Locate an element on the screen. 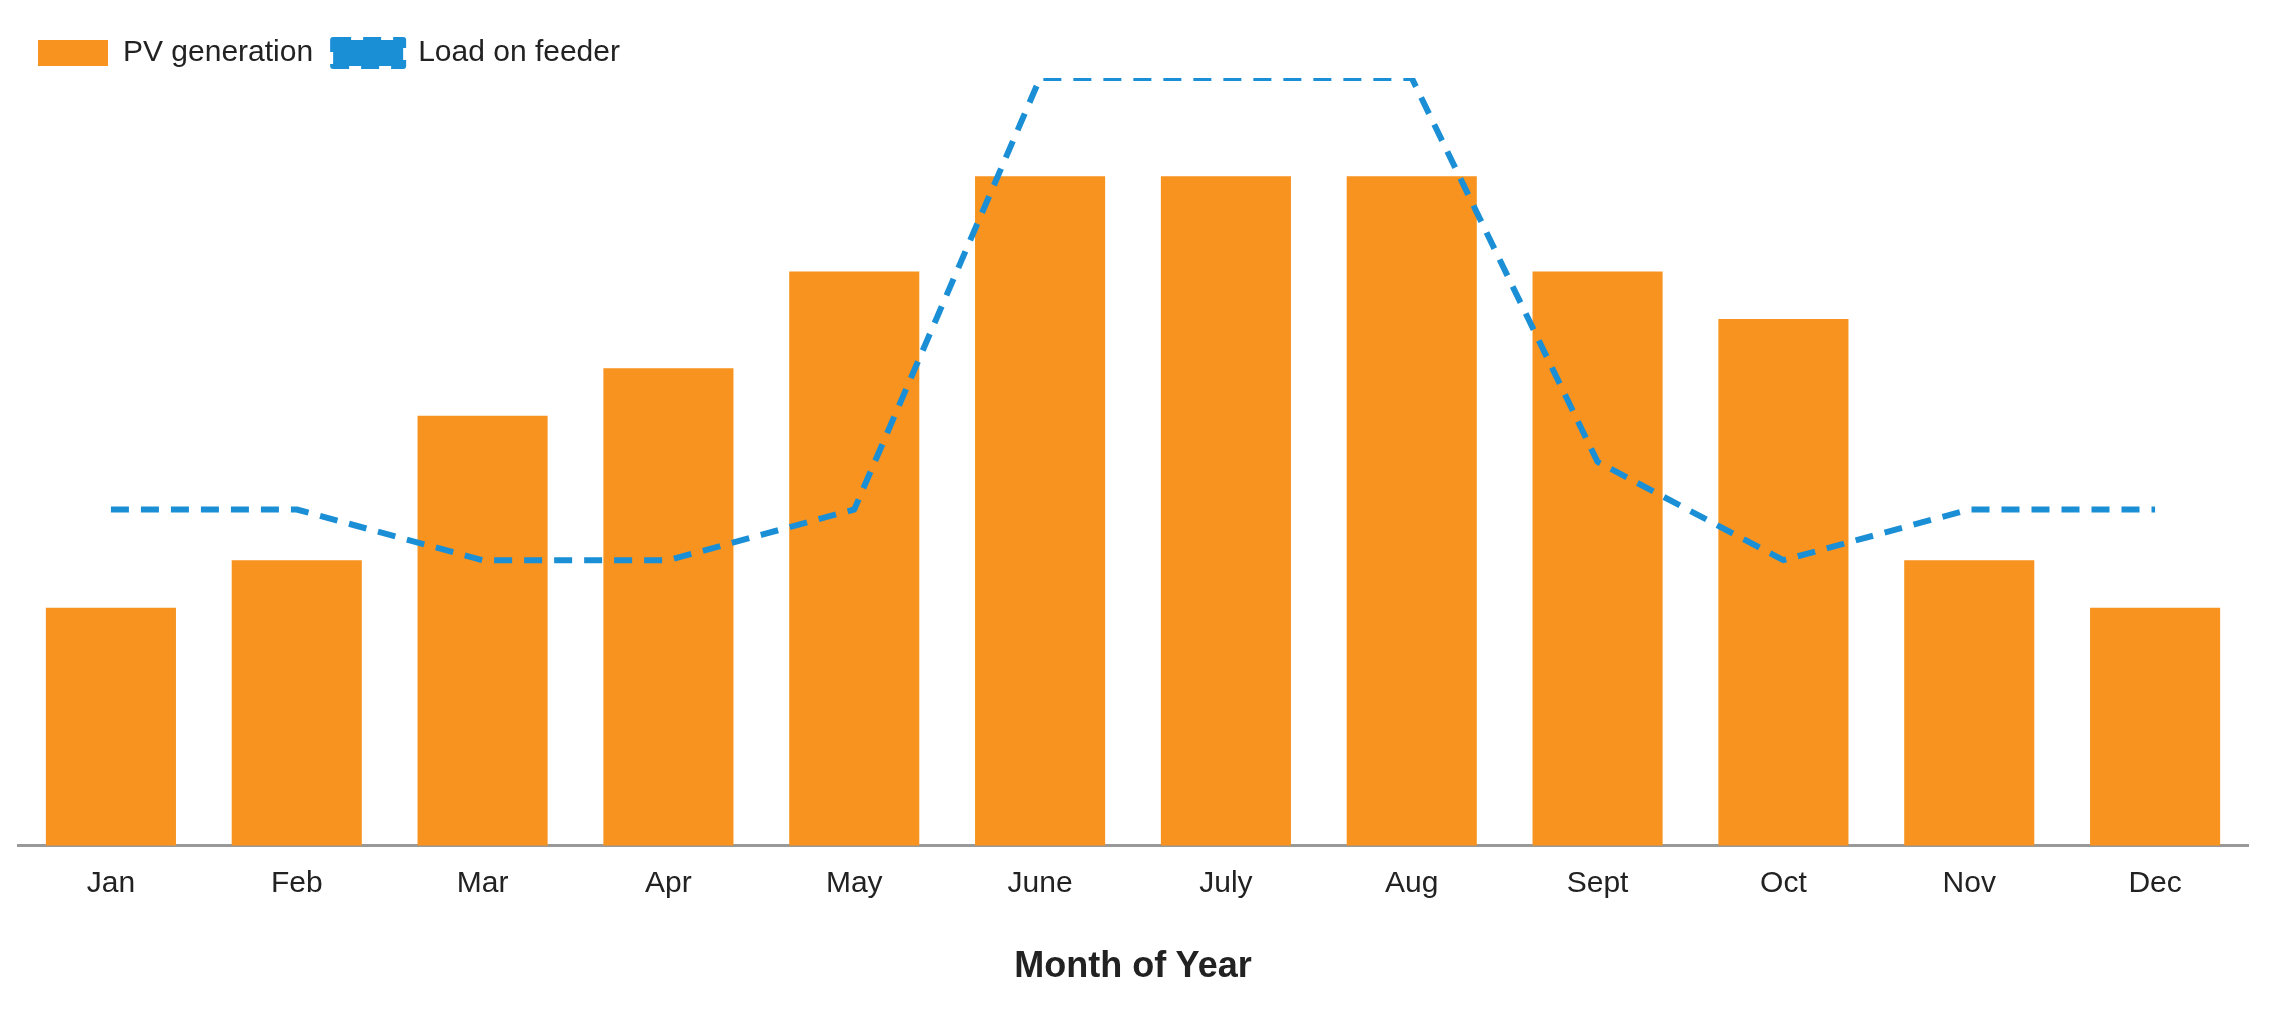  x-tick-label: Jan is located at coordinates (111, 882).